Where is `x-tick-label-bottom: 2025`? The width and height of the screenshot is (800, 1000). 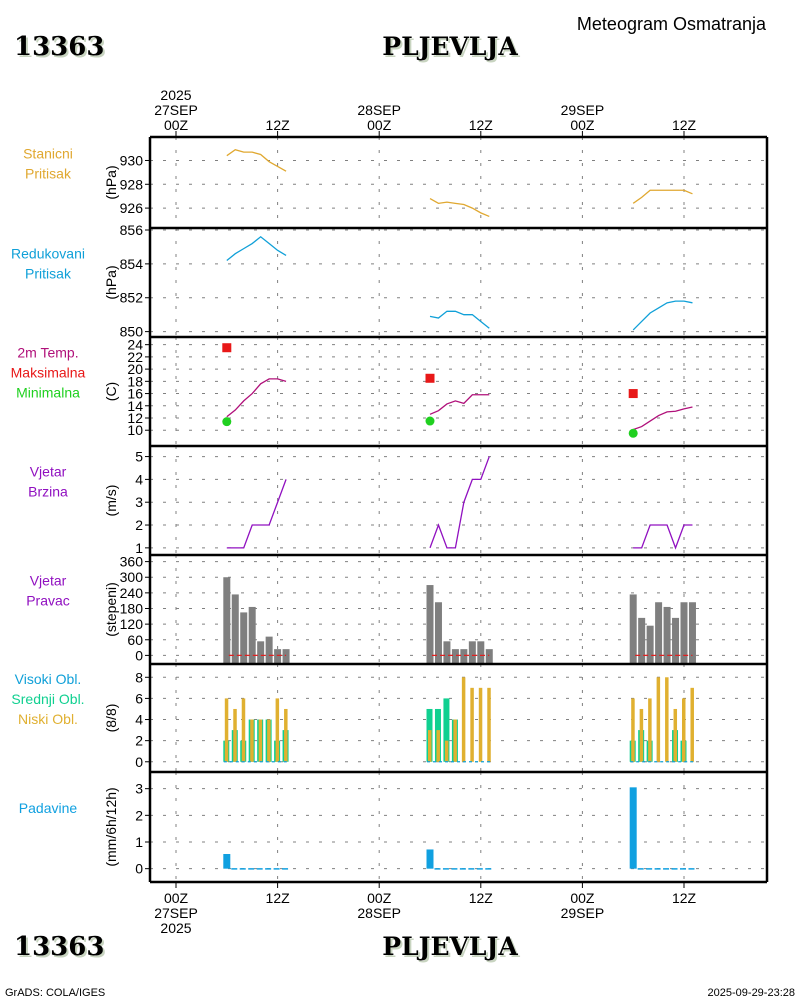
x-tick-label-bottom: 2025 is located at coordinates (175, 928).